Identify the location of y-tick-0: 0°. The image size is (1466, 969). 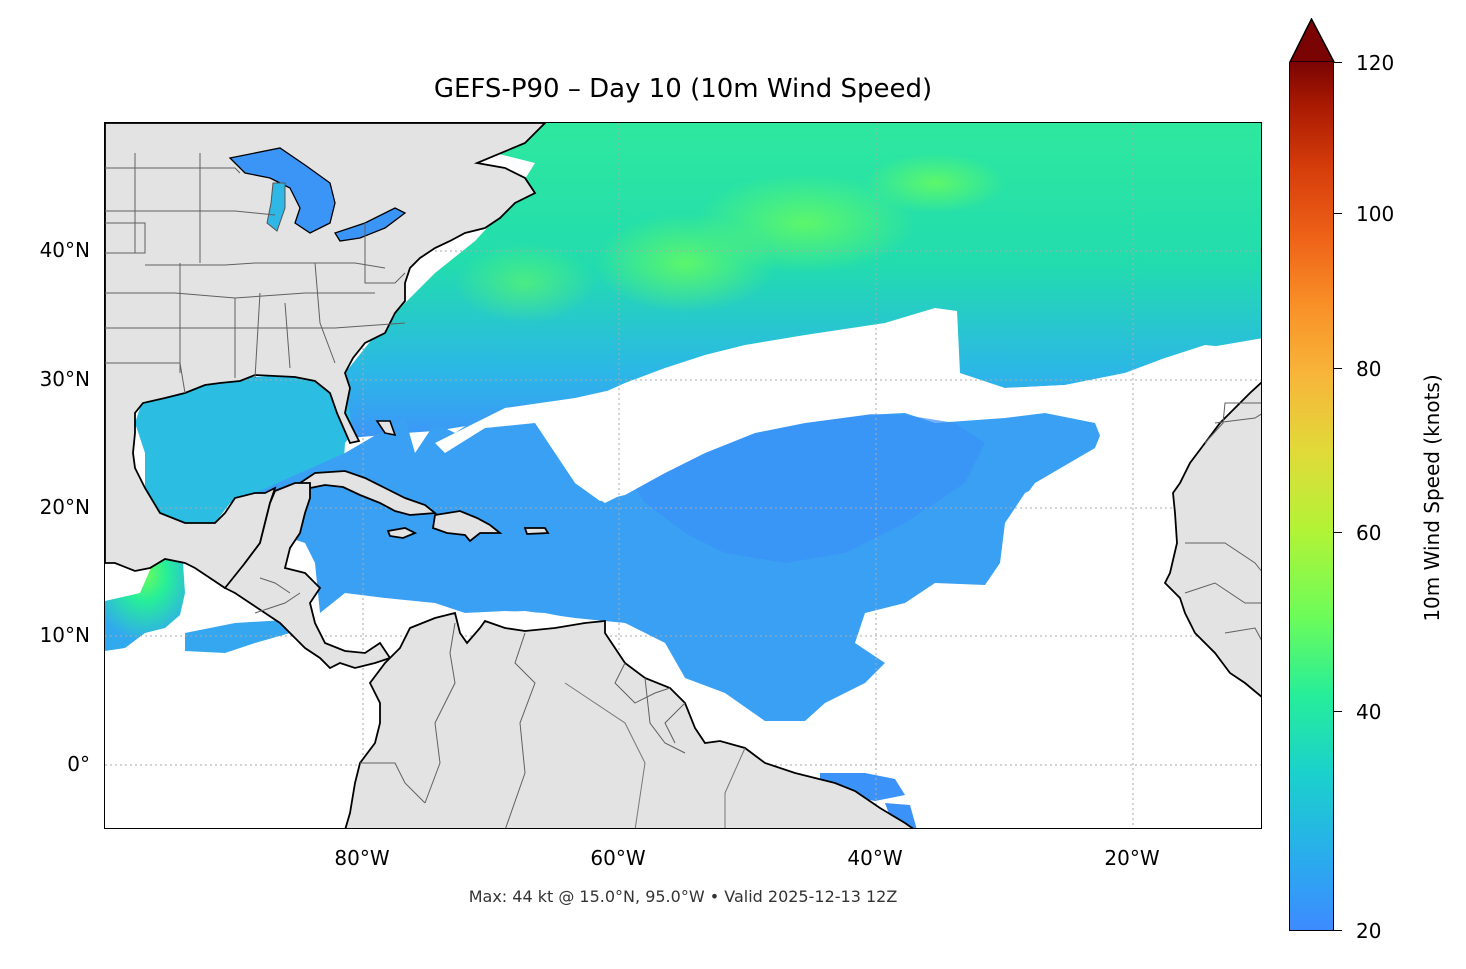
(78, 764).